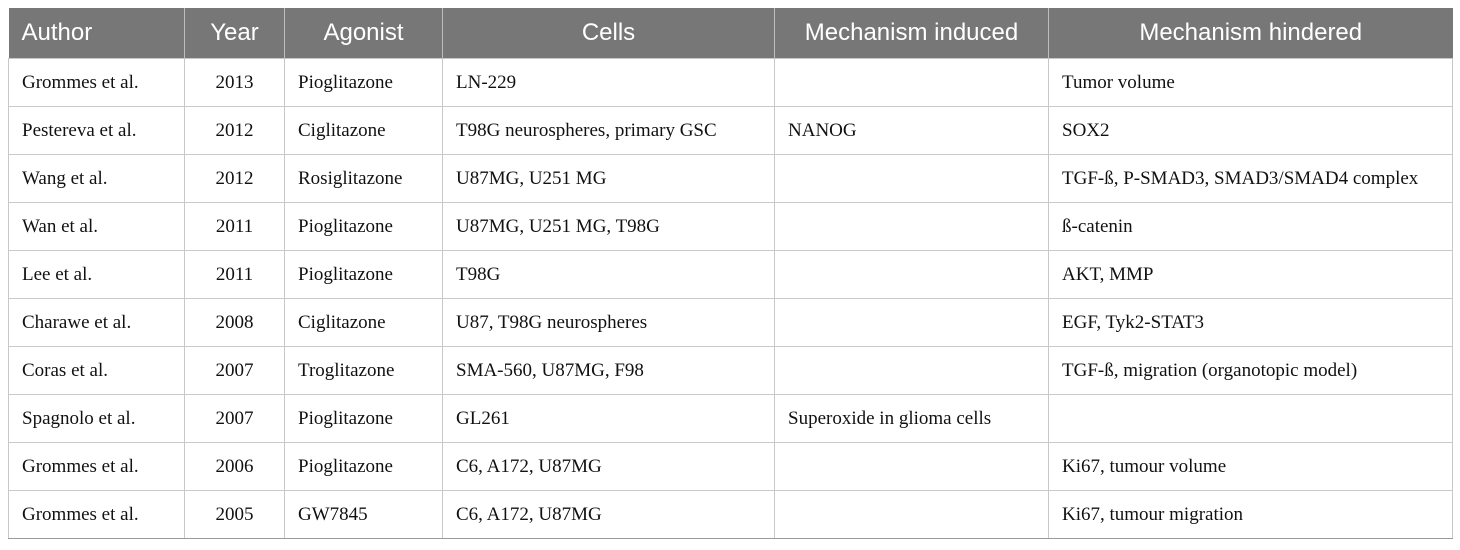  What do you see at coordinates (911, 418) in the screenshot?
I see `cell-mechanism-induced: Superoxide in glioma cells` at bounding box center [911, 418].